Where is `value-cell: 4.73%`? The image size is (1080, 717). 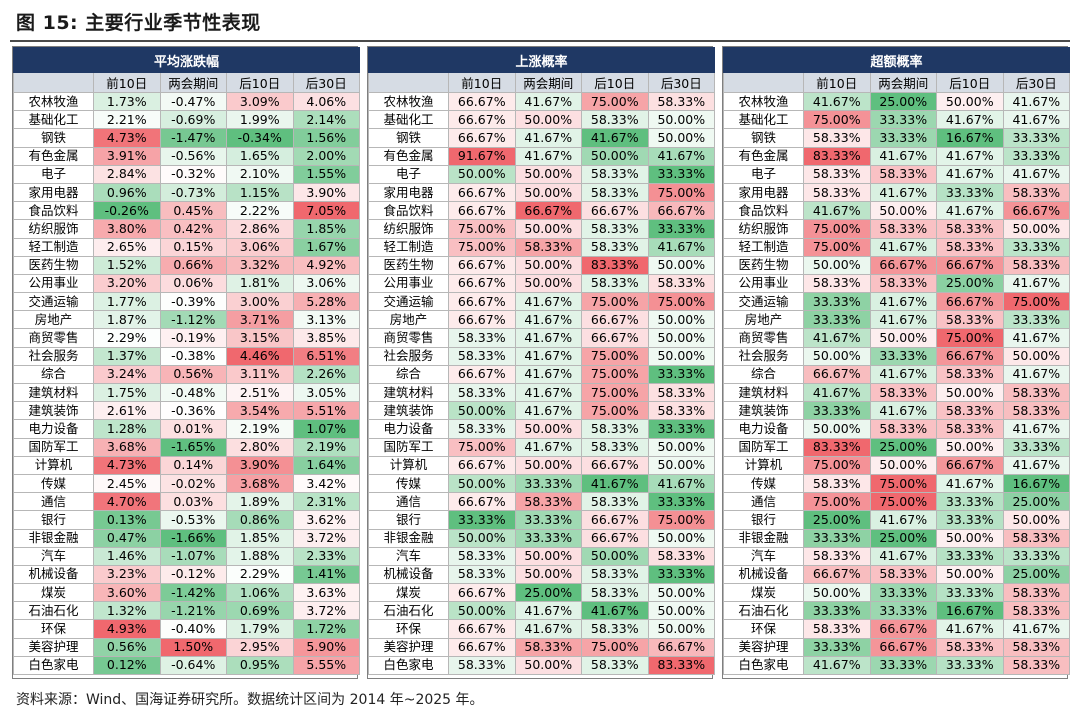 value-cell: 4.73% is located at coordinates (127, 465).